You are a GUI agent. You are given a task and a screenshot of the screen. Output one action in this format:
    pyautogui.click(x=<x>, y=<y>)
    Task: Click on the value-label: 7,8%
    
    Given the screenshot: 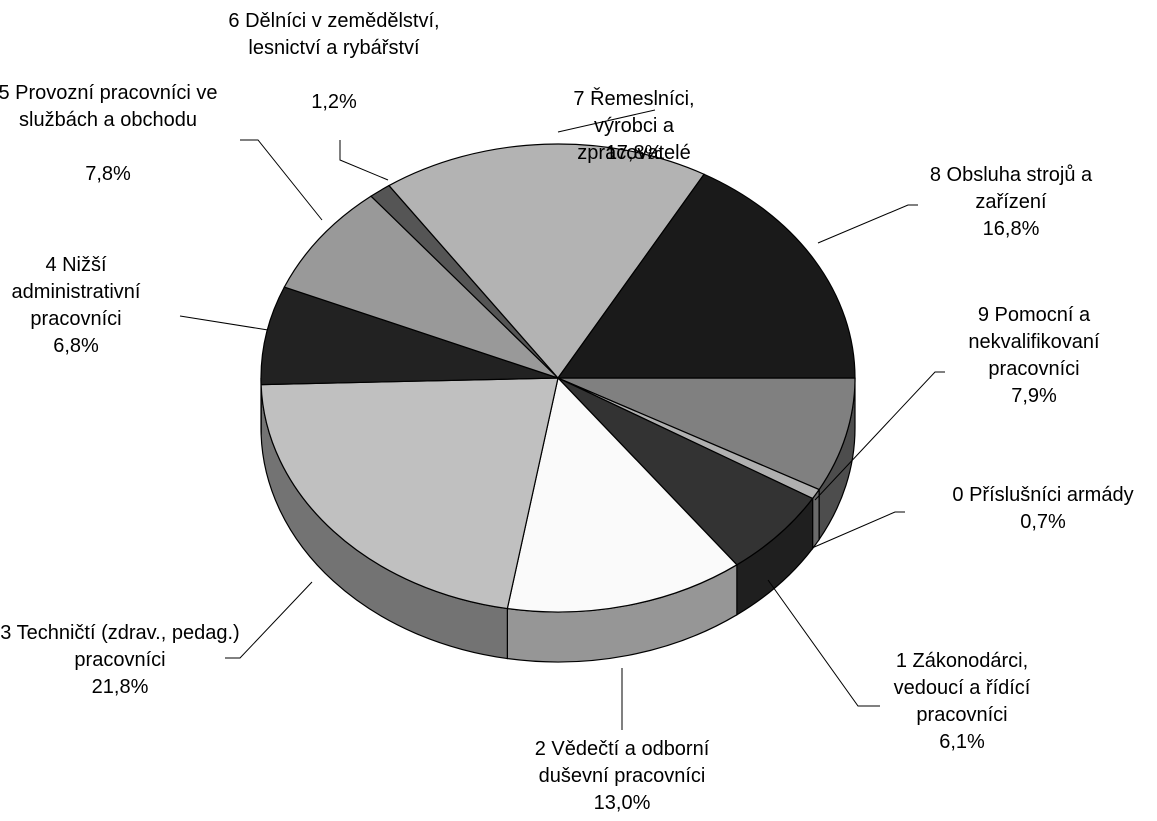 What is the action you would take?
    pyautogui.click(x=108, y=174)
    